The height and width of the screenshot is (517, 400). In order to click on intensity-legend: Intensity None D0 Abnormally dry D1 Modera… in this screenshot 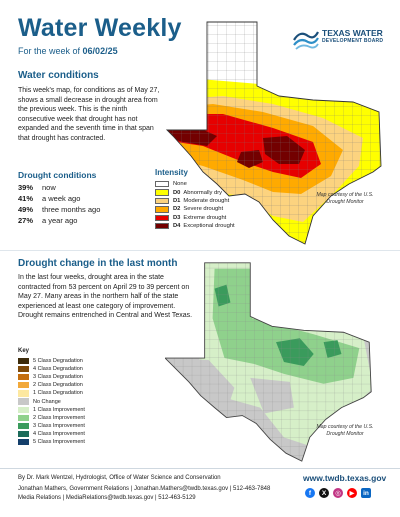, I will do `click(195, 199)`.